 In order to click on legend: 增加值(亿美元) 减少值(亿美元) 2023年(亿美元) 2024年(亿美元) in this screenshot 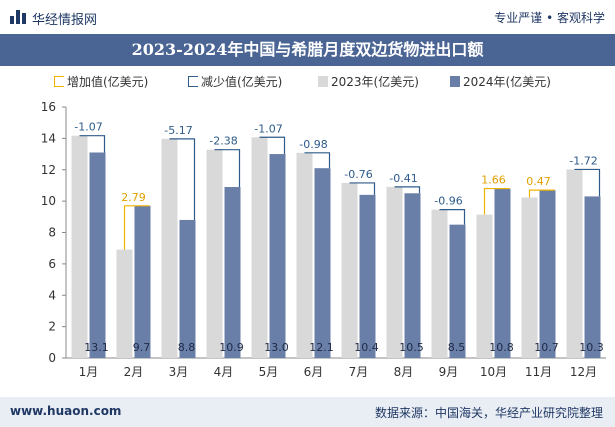, I will do `click(307, 82)`.